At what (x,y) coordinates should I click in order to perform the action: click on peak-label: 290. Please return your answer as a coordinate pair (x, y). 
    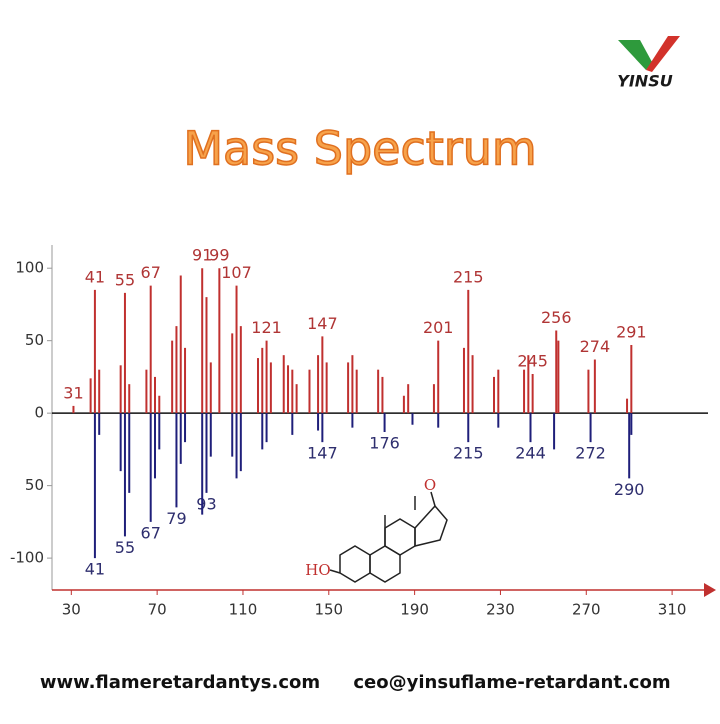
    Looking at the image, I should click on (629, 489).